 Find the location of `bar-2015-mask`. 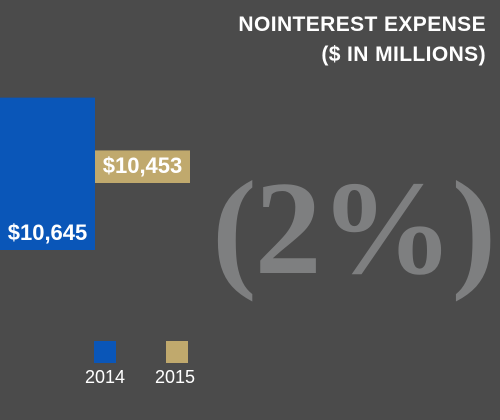

bar-2015-mask is located at coordinates (142, 256).